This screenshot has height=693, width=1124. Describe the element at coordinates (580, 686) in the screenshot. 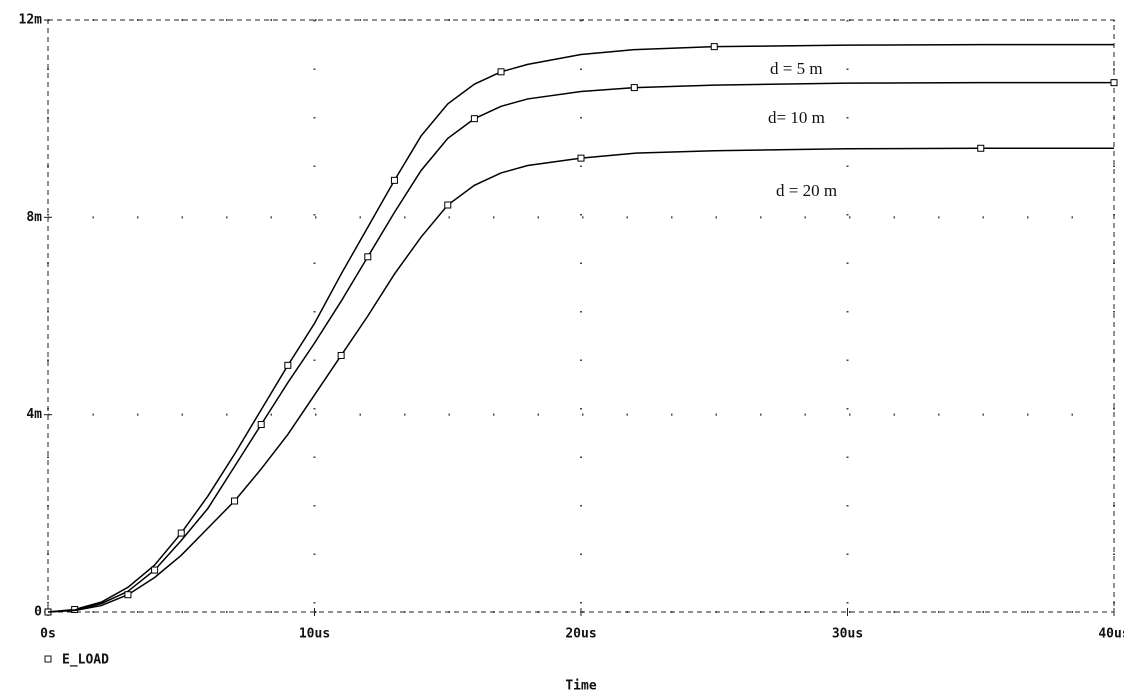

I see `x-axis-label: Time` at that location.